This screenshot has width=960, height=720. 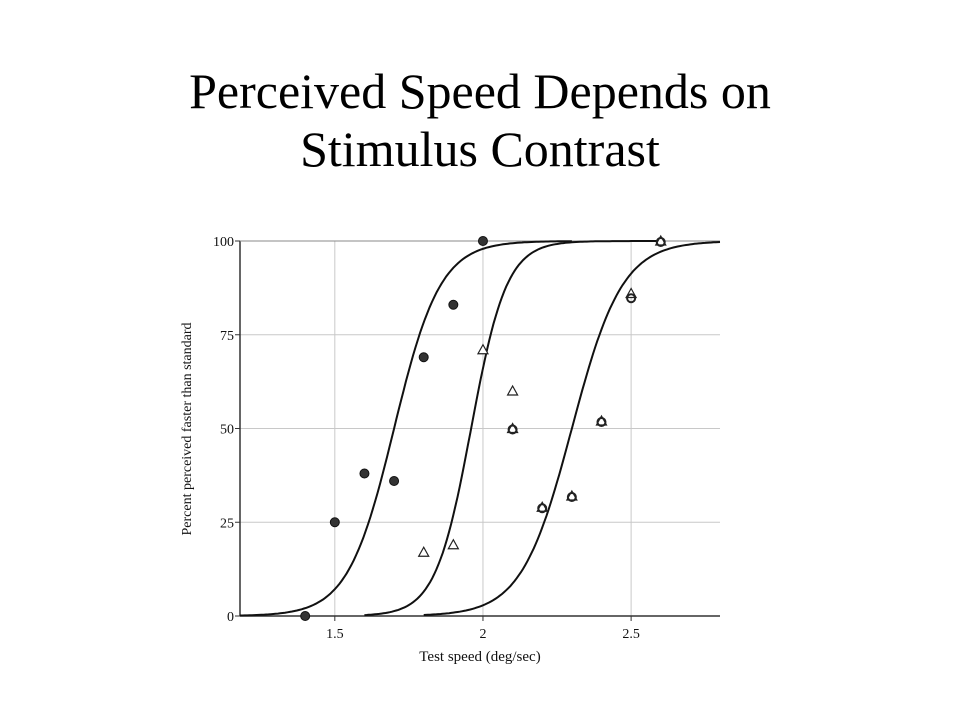 What do you see at coordinates (187, 428) in the screenshot?
I see `y-axis-label: Percent perceived faster than standard` at bounding box center [187, 428].